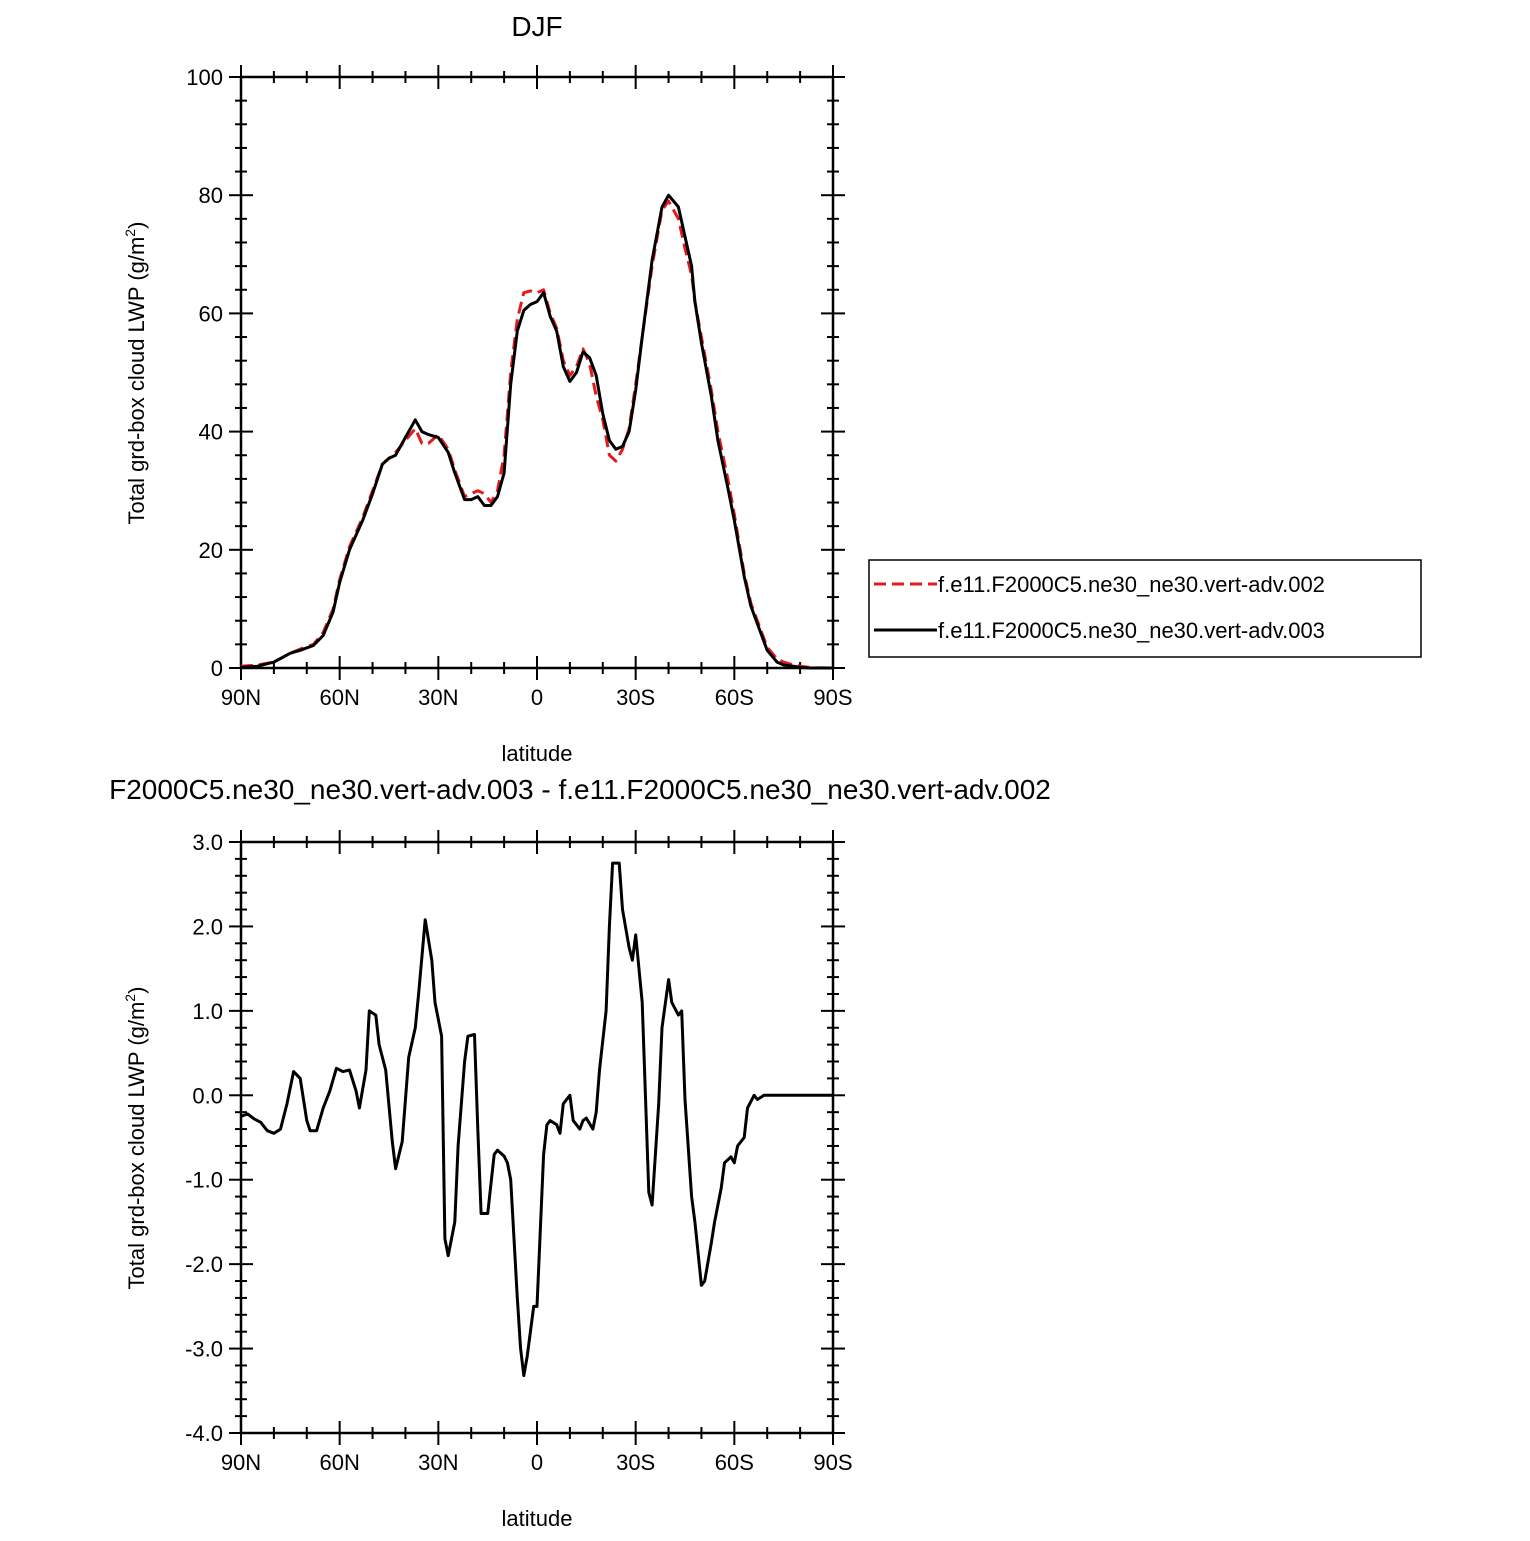  I want to click on y-tick-label: -3.0, so click(204, 1349).